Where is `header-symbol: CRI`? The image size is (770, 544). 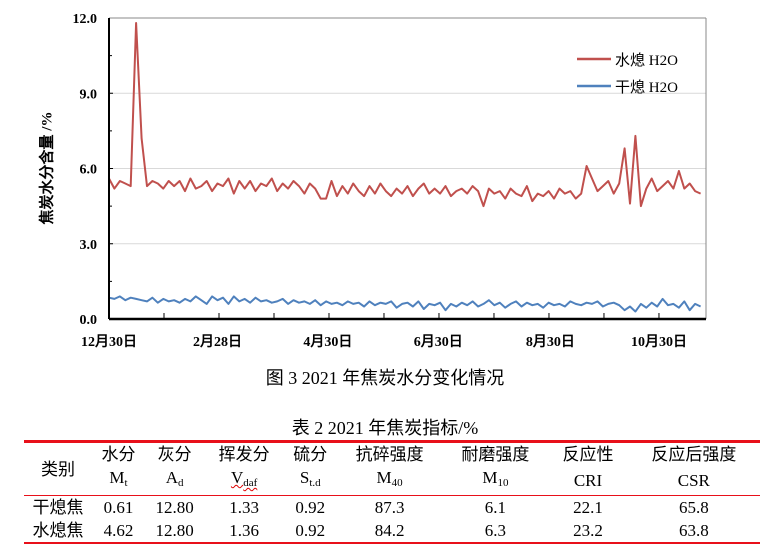 header-symbol: CRI is located at coordinates (587, 481).